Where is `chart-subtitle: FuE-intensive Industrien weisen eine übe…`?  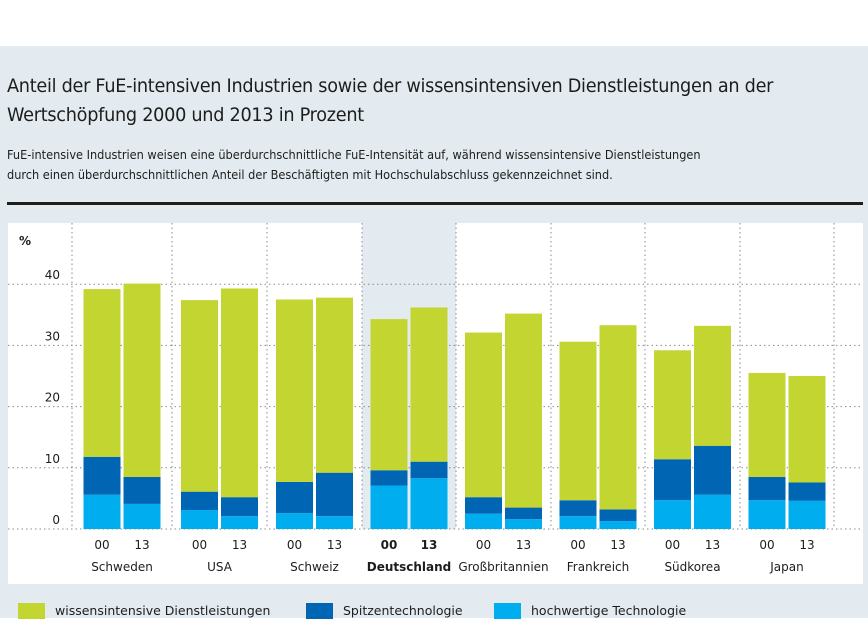
chart-subtitle: FuE-intensive Industrien weisen eine übe… is located at coordinates (425, 165).